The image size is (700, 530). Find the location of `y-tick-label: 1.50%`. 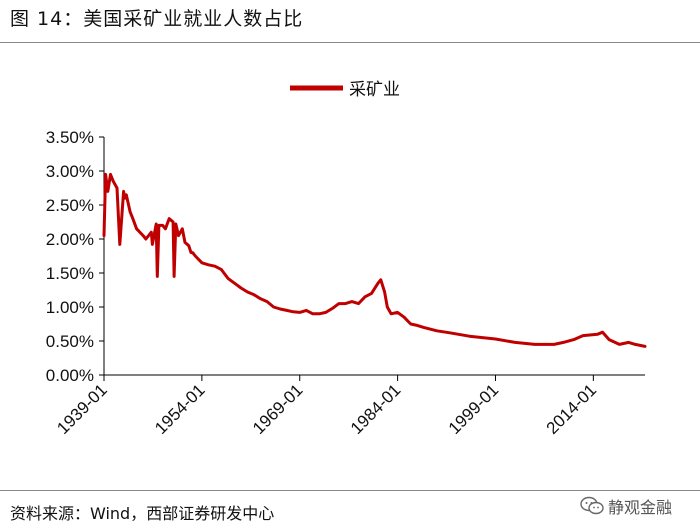

y-tick-label: 1.50% is located at coordinates (70, 273).